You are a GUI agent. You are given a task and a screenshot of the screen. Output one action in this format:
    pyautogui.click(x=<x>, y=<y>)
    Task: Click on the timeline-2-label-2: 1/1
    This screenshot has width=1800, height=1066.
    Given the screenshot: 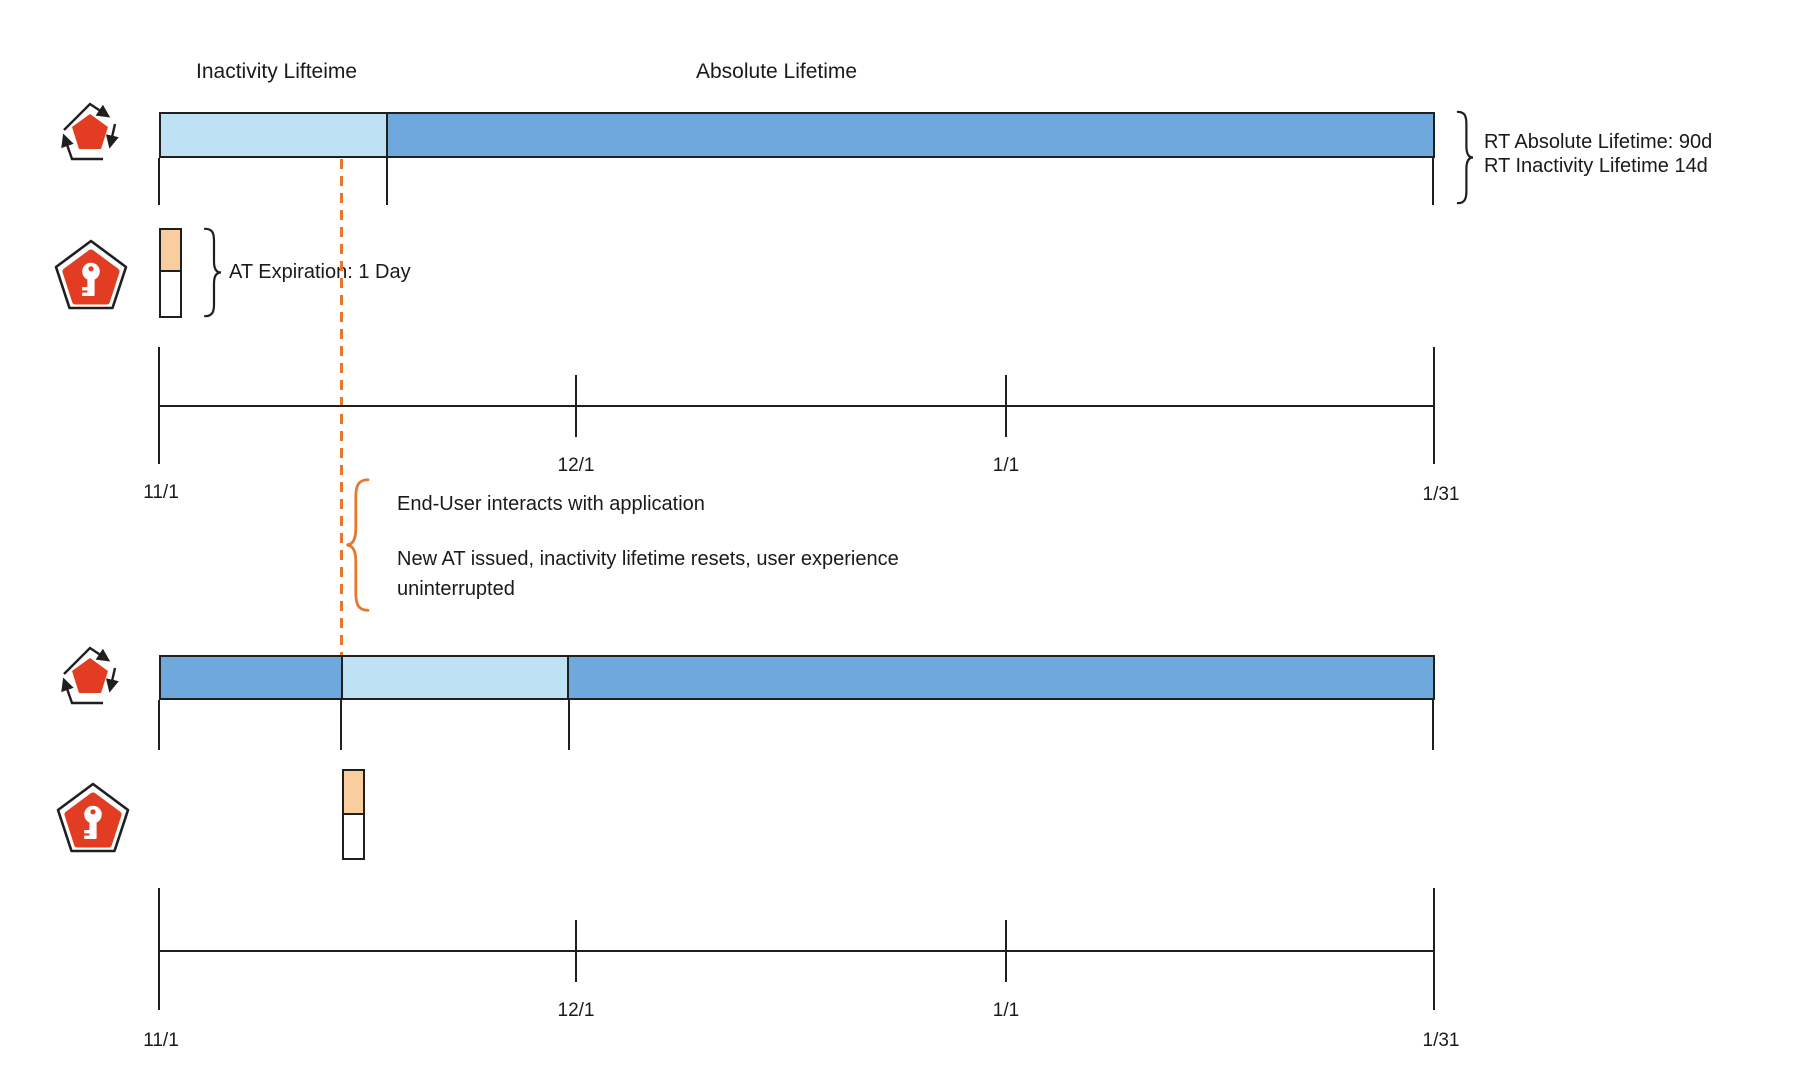 What is the action you would take?
    pyautogui.click(x=1006, y=1010)
    